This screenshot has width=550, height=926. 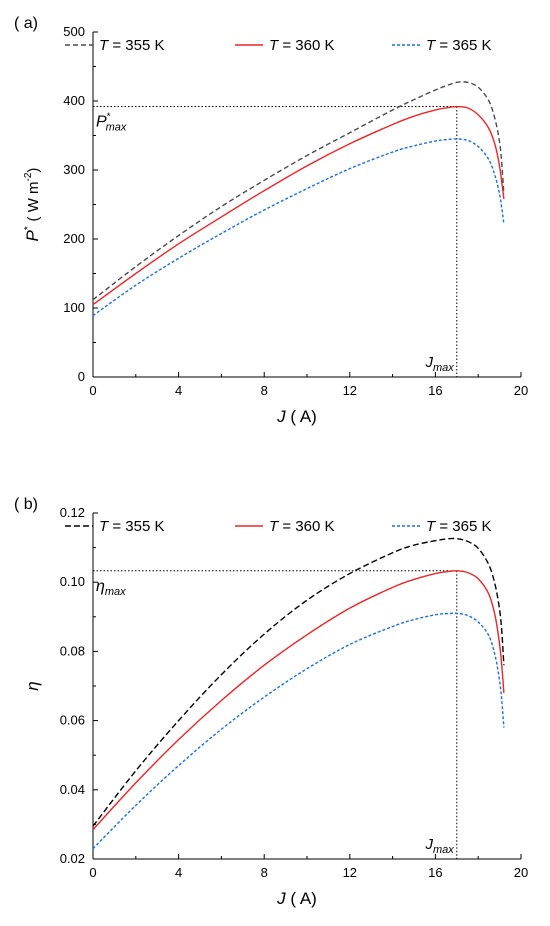 I want to click on y-tick-label: 0.06, so click(x=72, y=720).